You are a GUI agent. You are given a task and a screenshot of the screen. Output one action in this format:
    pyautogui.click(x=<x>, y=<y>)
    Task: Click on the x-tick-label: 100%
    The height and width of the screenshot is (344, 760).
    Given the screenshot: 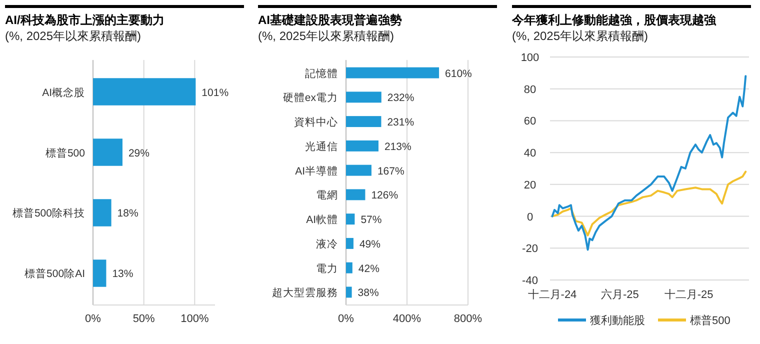 What is the action you would take?
    pyautogui.click(x=194, y=319)
    